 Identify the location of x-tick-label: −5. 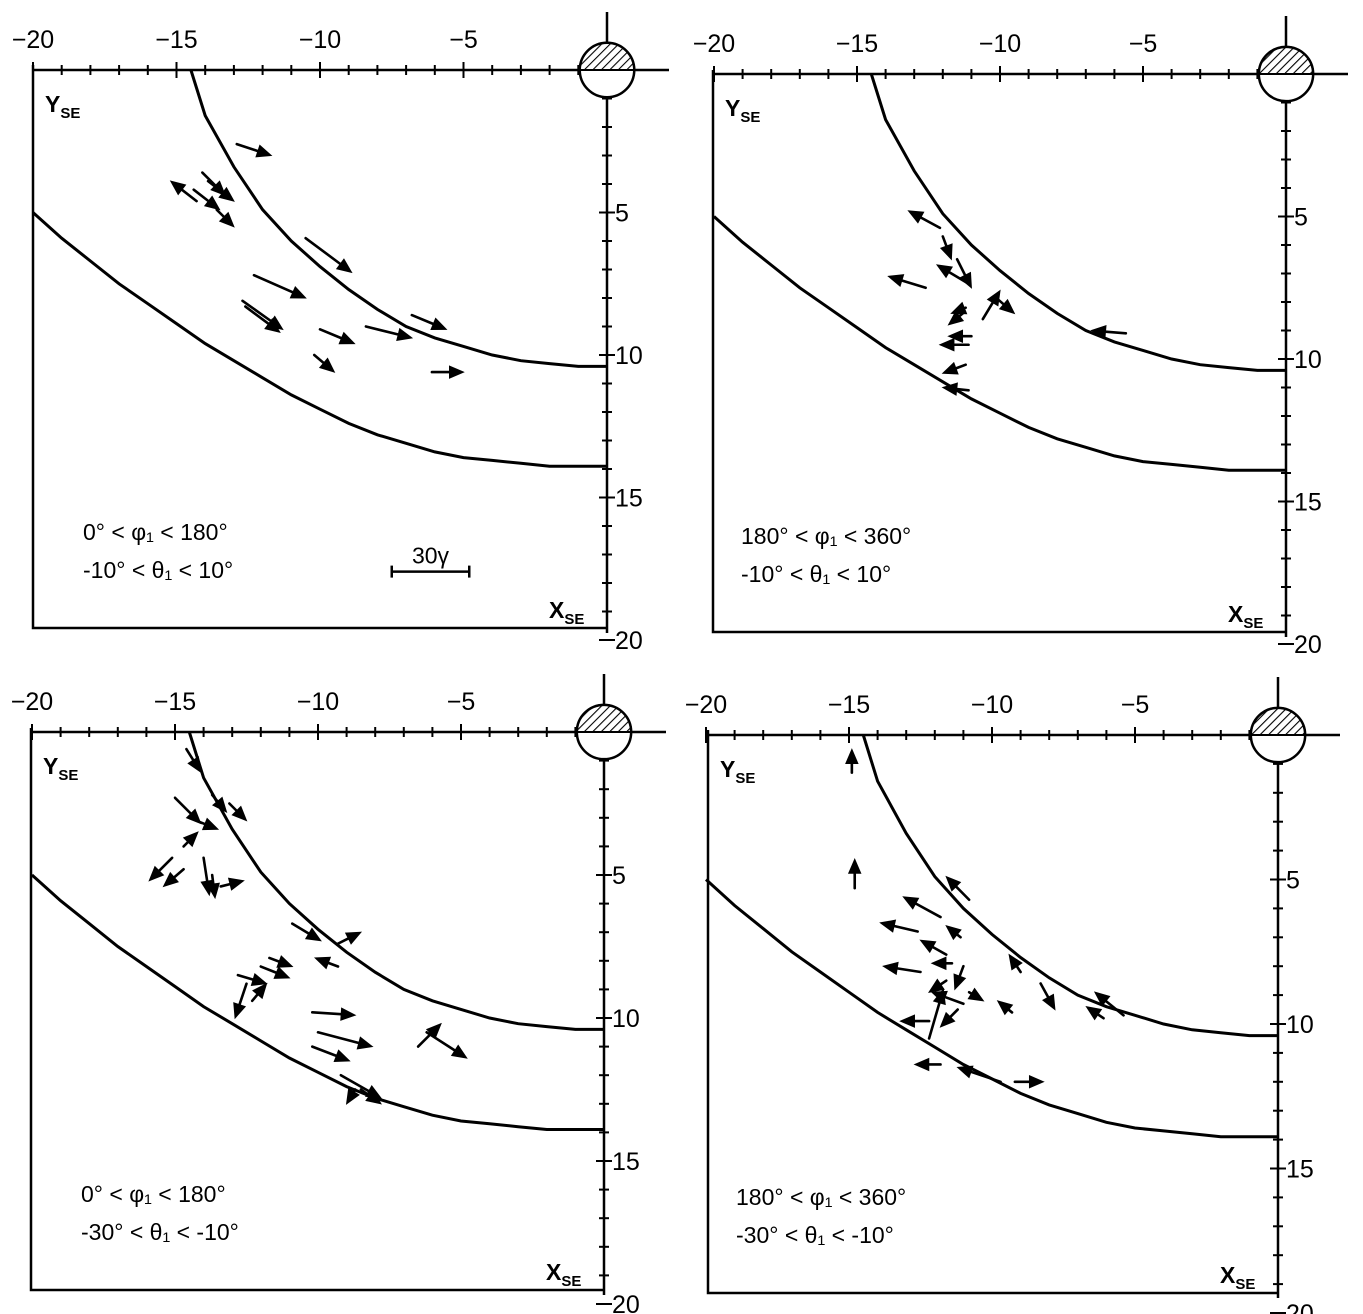
(1135, 705).